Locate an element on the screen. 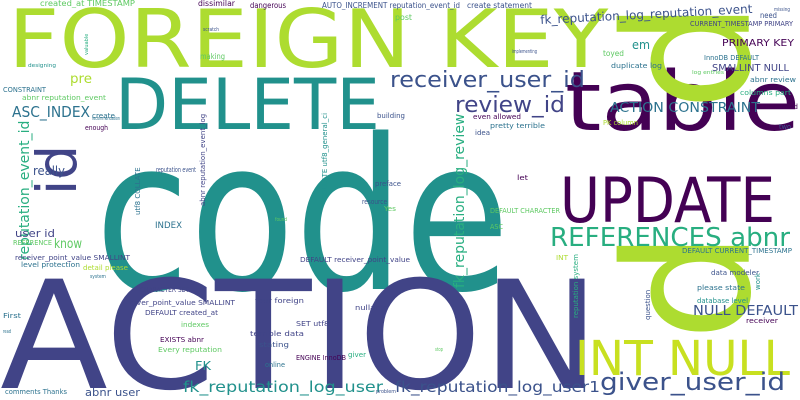 The image size is (800, 400). word-idea: idea is located at coordinates (482, 133).